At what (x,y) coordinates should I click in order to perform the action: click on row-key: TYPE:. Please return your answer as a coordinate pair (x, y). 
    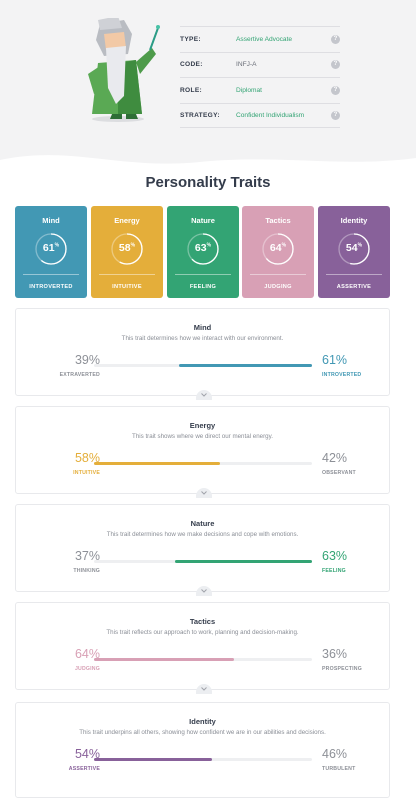
    Looking at the image, I should click on (190, 39).